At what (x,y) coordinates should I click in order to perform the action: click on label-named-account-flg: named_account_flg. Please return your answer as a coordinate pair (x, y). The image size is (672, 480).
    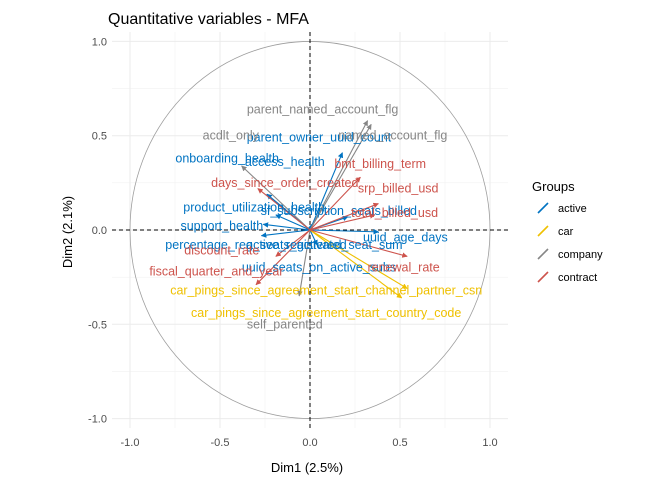
    Looking at the image, I should click on (392, 136).